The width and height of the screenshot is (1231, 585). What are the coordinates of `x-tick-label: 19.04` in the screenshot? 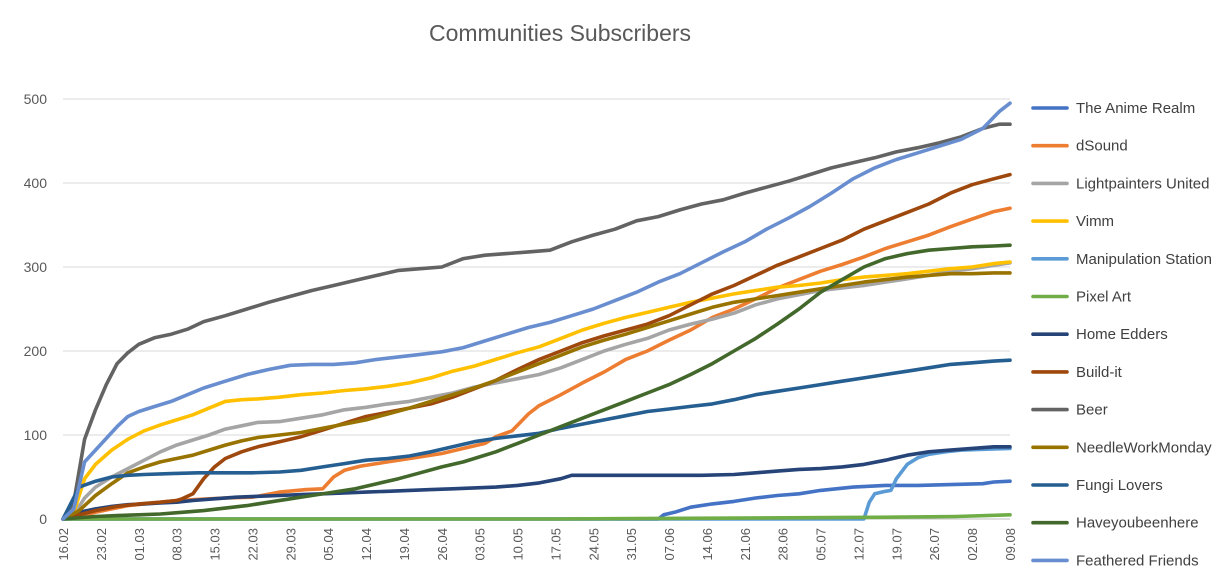 It's located at (404, 544).